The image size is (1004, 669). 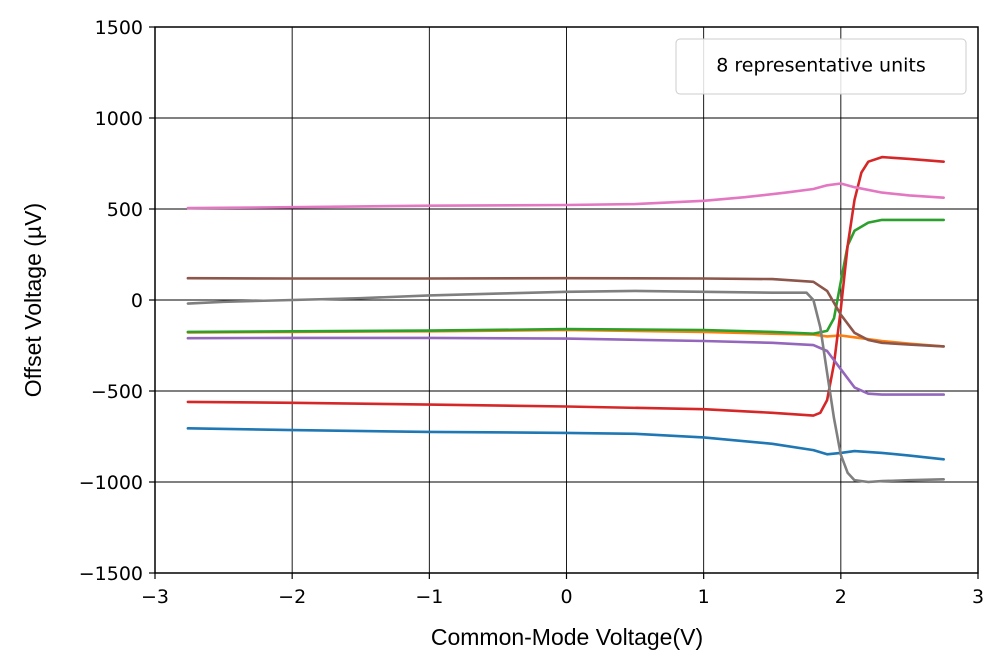 I want to click on y-tick-label: −1000, so click(x=111, y=483).